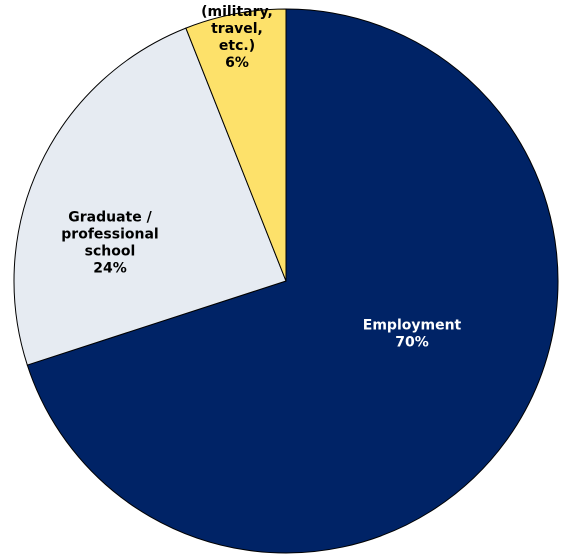 The image size is (564, 554). I want to click on slice-label-employment: Employment 70%, so click(412, 334).